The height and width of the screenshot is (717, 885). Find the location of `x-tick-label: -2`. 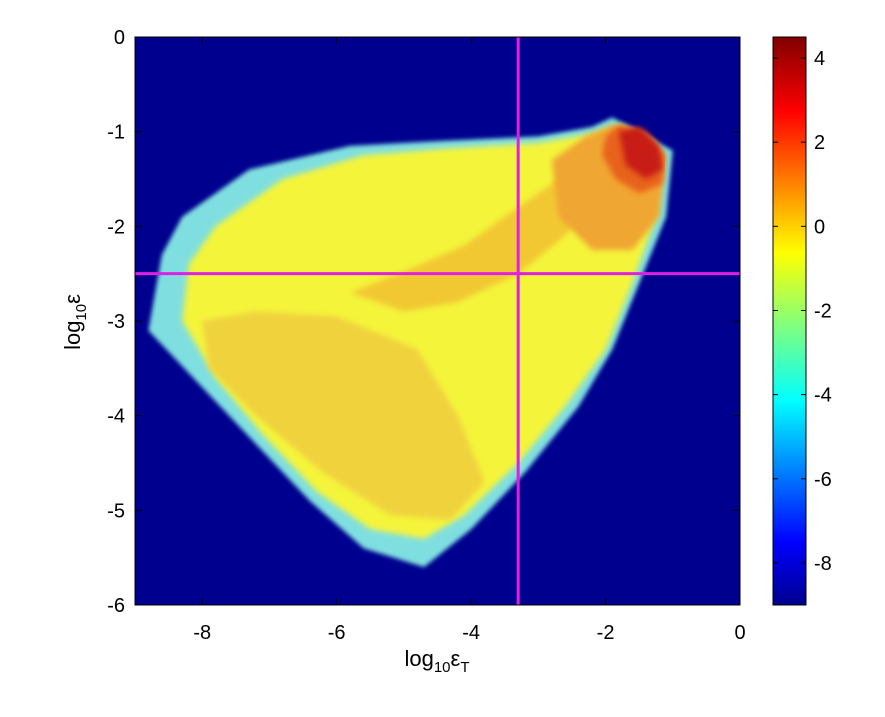

x-tick-label: -2 is located at coordinates (606, 633).